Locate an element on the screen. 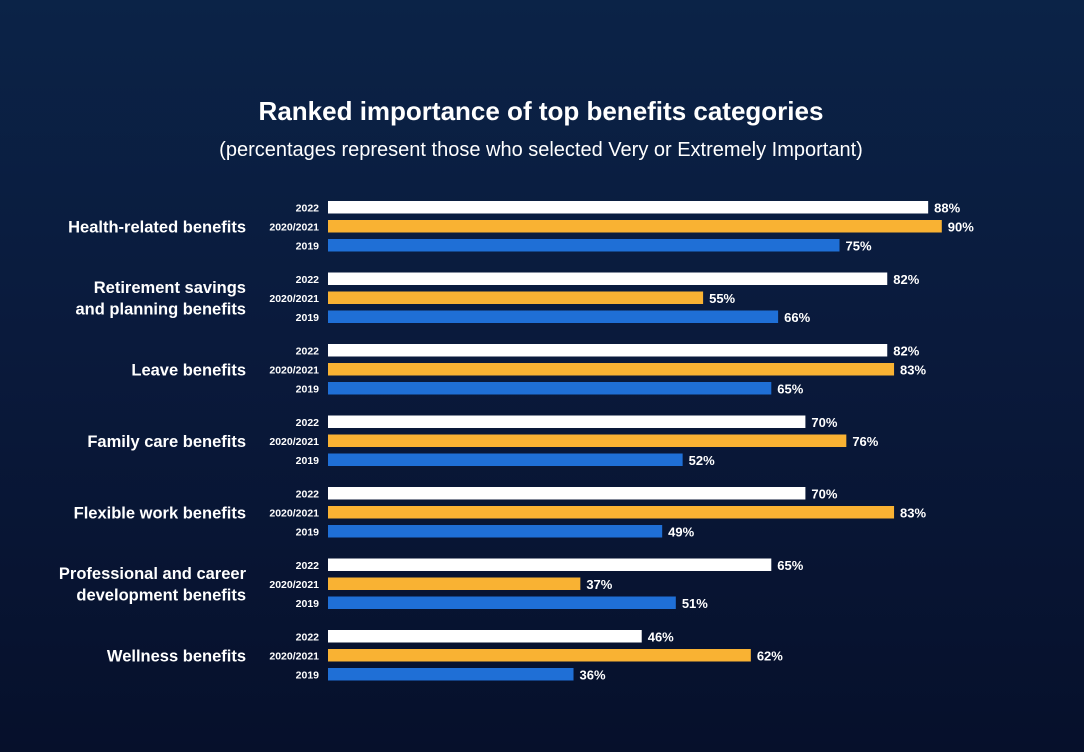 Image resolution: width=1084 pixels, height=752 pixels. category-label: development benefits is located at coordinates (161, 596).